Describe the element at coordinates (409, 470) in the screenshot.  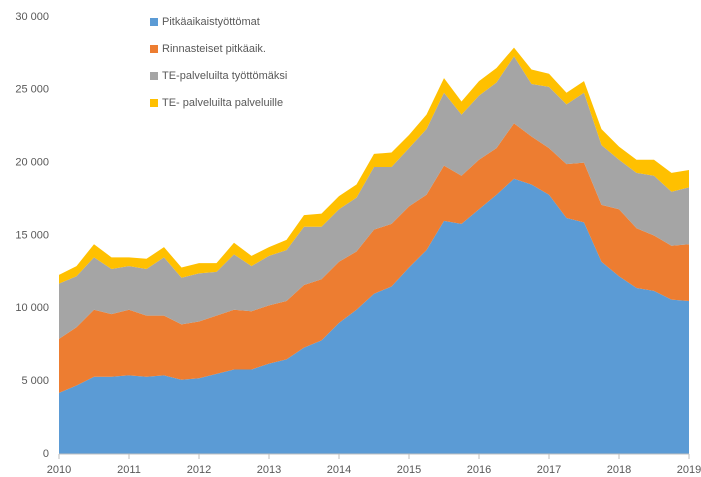
I see `x-tick-label: 2015` at that location.